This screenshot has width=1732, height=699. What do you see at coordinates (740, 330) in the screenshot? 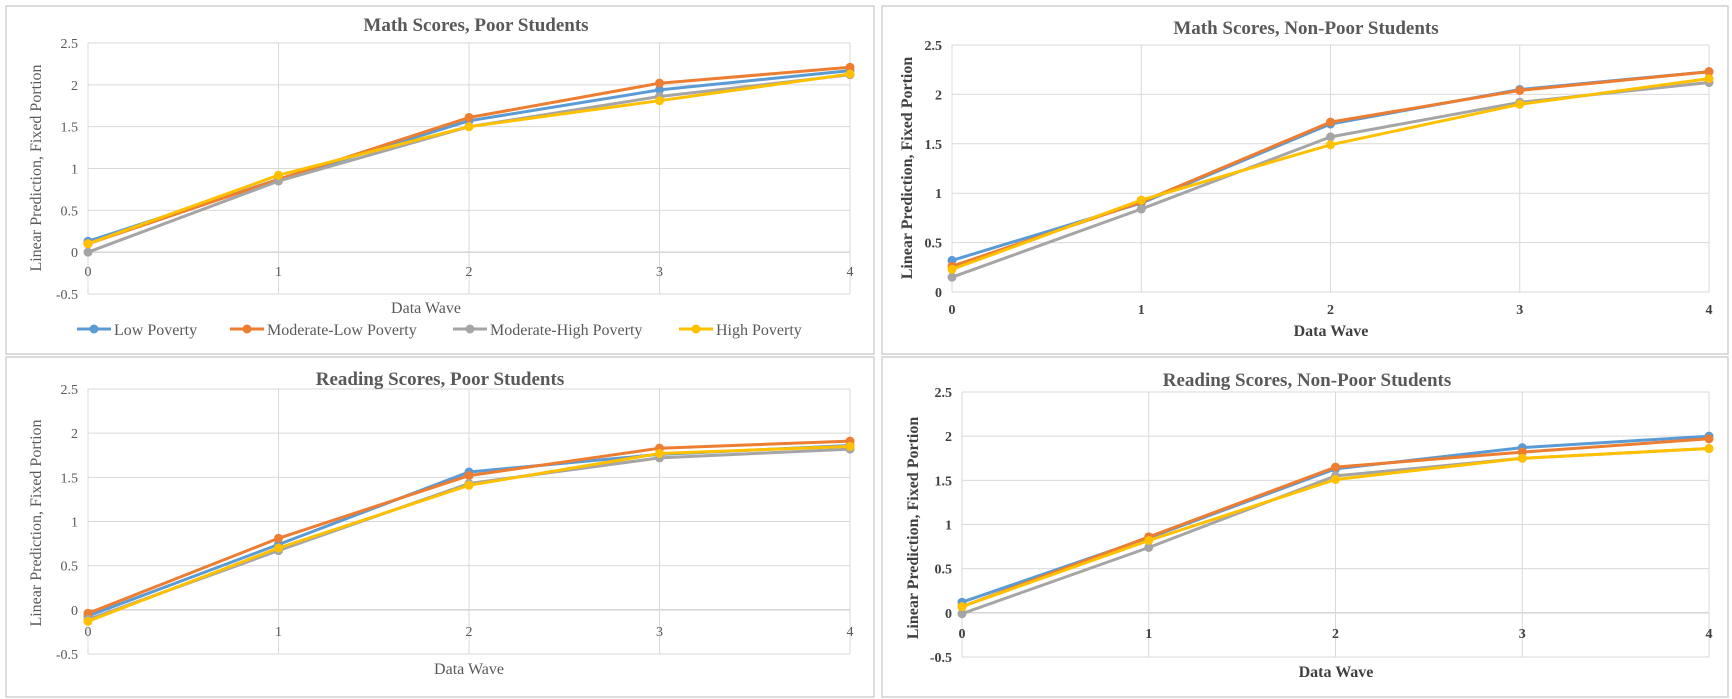
I see `legend-item-high-poverty: High Poverty` at bounding box center [740, 330].